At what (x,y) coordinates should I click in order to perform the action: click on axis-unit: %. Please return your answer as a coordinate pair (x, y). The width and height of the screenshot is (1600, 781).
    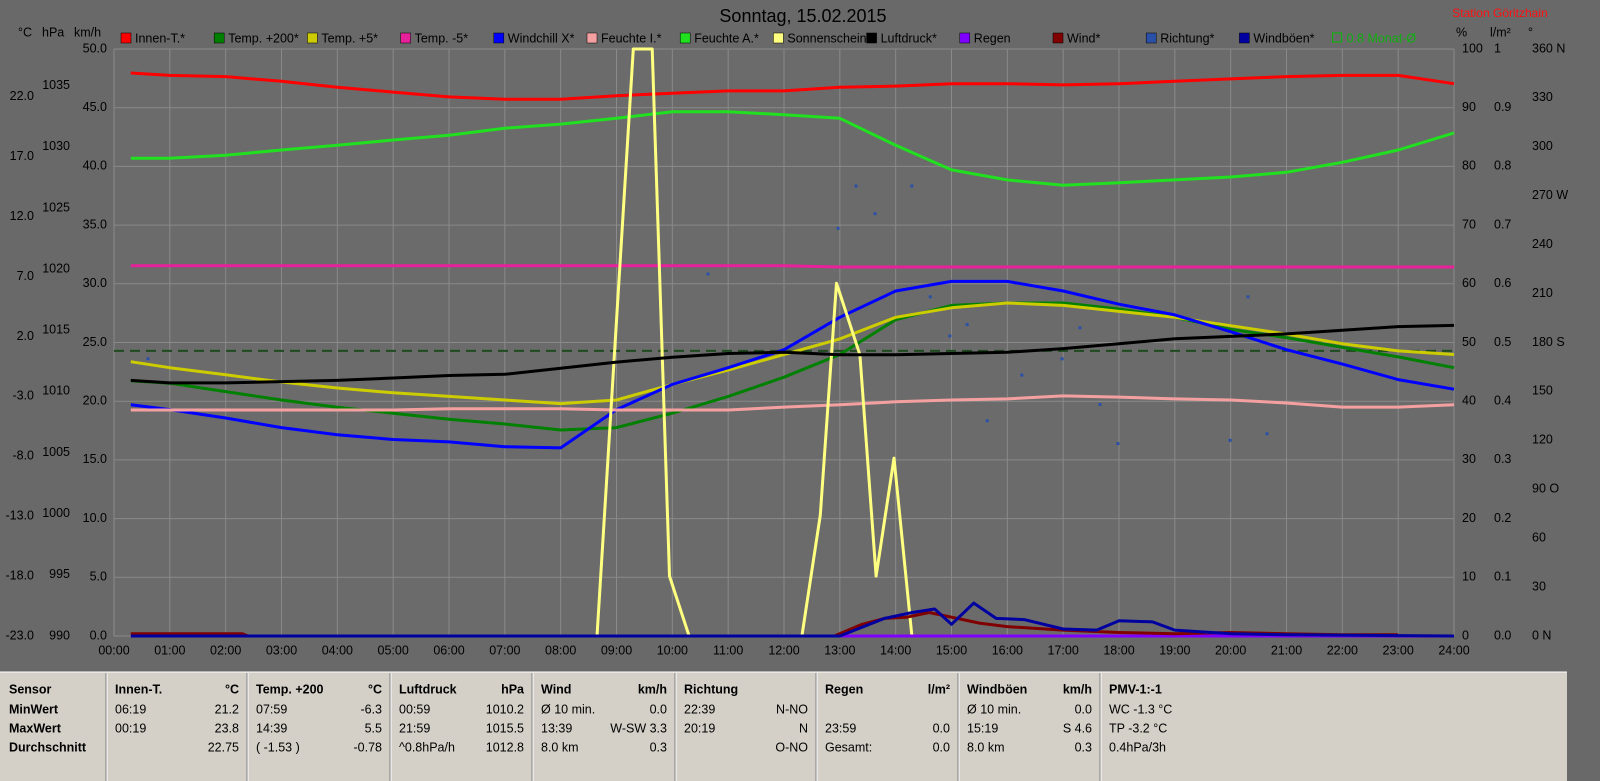
    Looking at the image, I should click on (1461, 32).